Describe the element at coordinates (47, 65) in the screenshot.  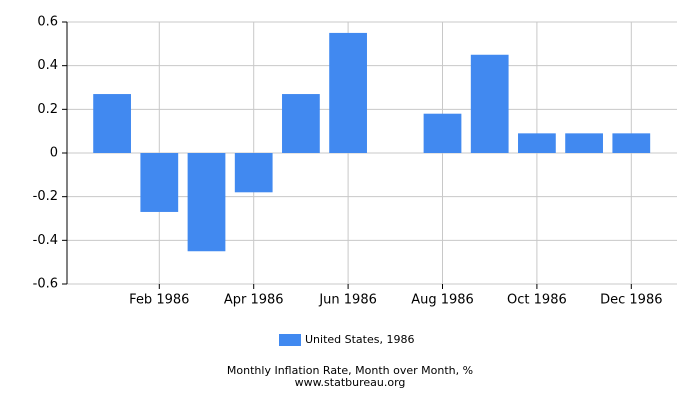
I see `y-tick-label: 0.4` at that location.